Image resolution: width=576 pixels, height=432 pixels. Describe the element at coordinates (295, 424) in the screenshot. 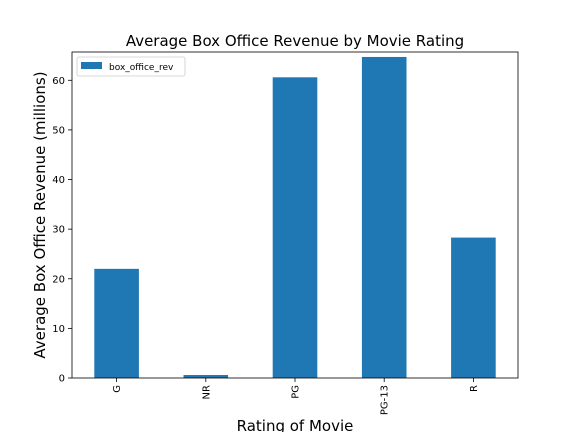

I see `x-axis-label: Rating of Movie` at that location.